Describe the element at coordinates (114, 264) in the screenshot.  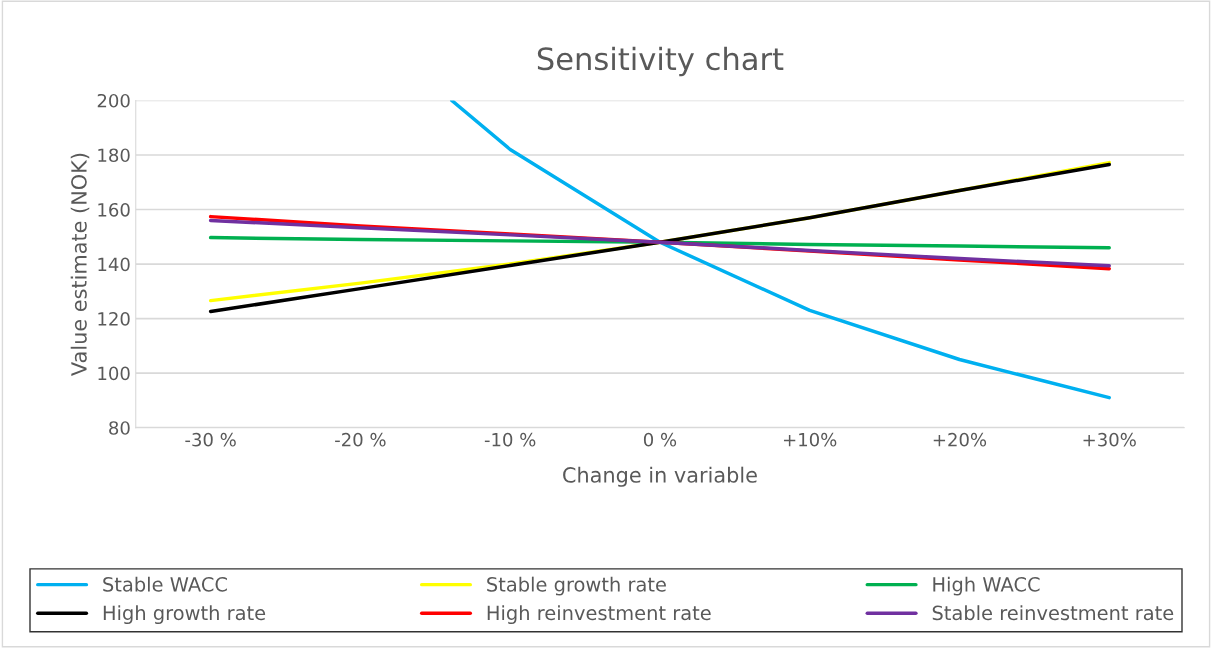
I see `y-tick-label: 140` at that location.